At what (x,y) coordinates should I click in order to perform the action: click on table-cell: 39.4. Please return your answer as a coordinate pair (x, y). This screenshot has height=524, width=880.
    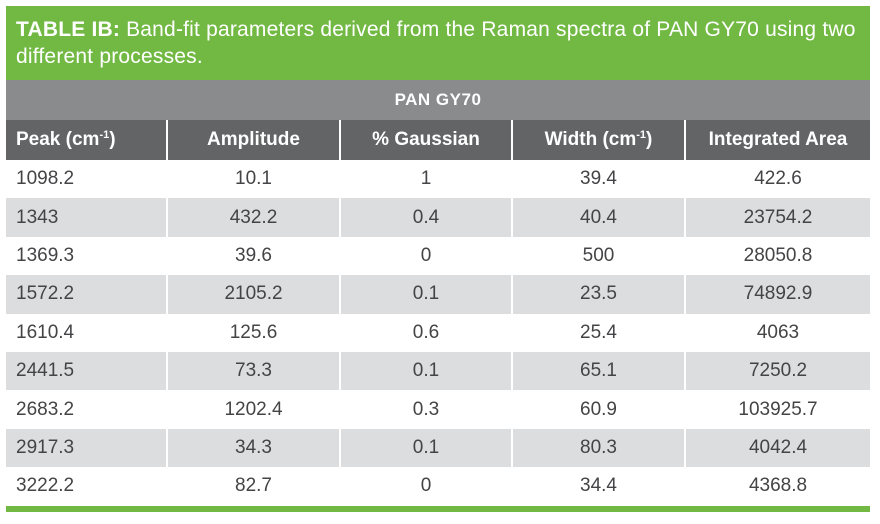
    Looking at the image, I should click on (598, 179).